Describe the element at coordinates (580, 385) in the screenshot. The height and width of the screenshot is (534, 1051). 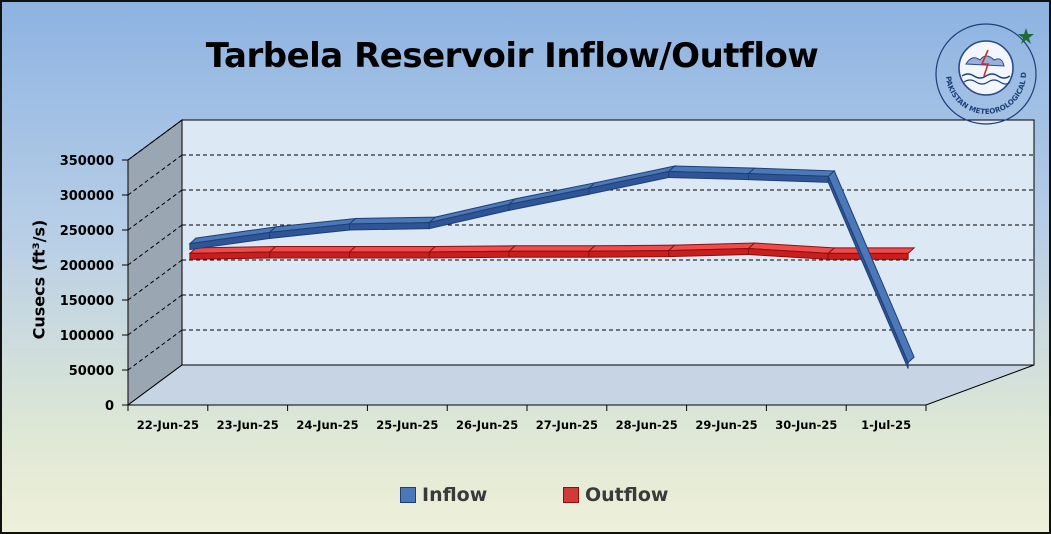
I see `floor` at that location.